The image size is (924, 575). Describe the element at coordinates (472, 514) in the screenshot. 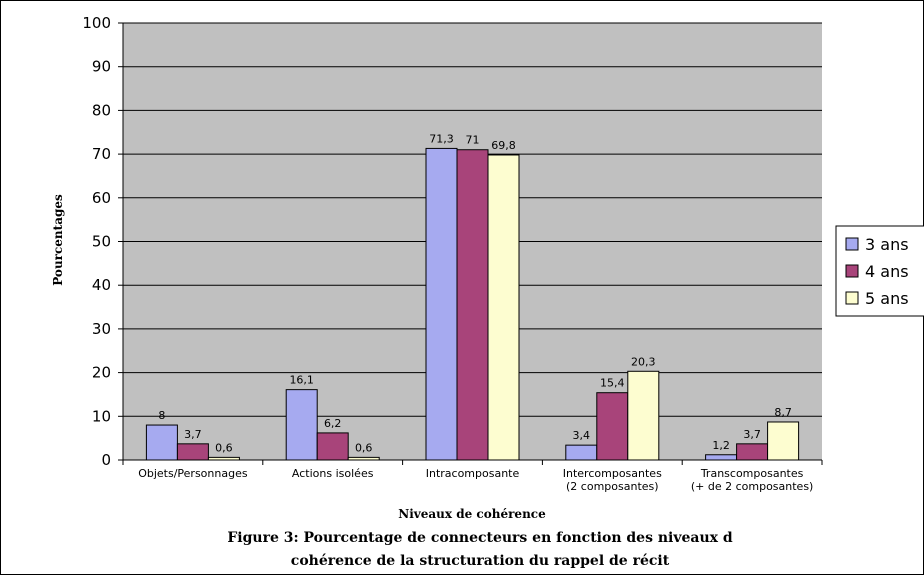

I see `x-axis-title: Niveaux de cohérence` at that location.